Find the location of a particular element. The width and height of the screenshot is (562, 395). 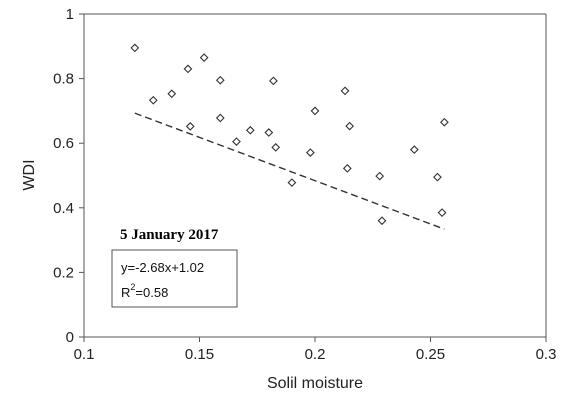

y-axis-title: WDI is located at coordinates (29, 174).